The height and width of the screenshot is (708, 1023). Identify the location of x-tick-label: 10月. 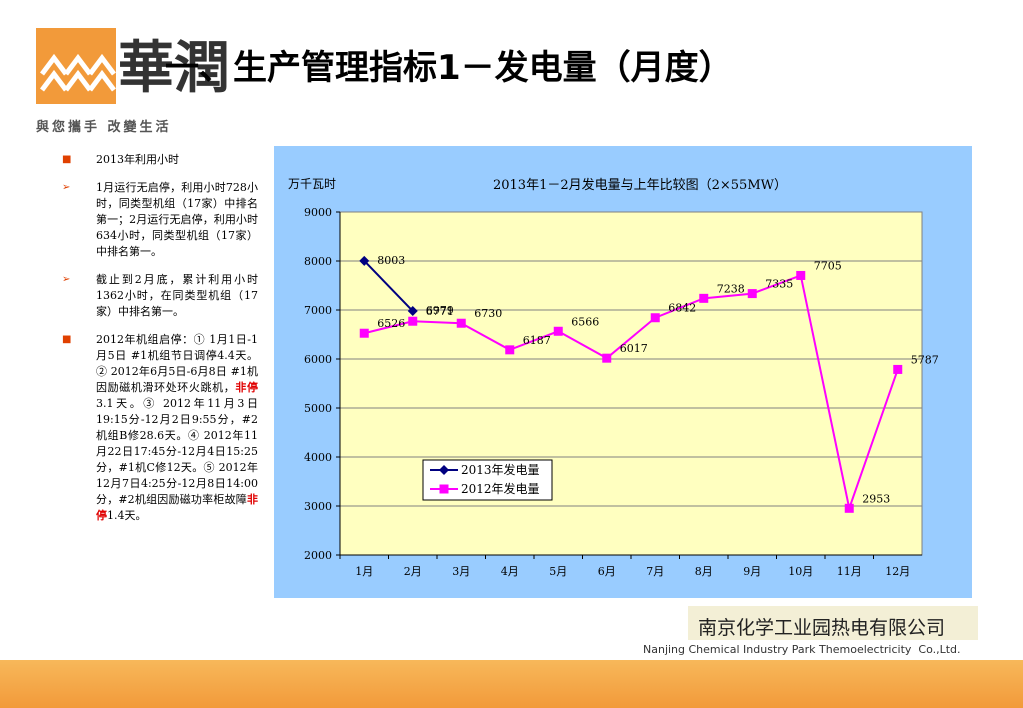
(800, 571).